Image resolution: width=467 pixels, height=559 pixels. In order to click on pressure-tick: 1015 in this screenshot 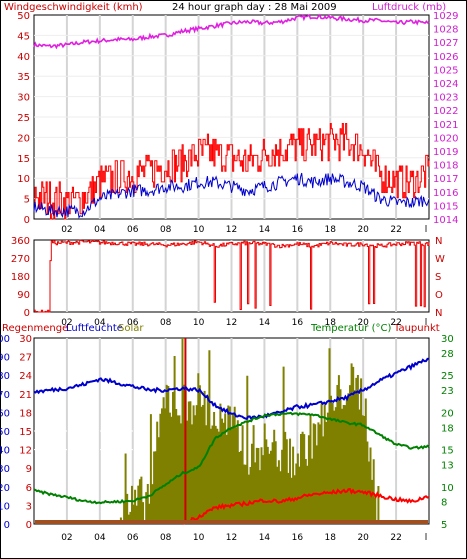, I will do `click(445, 206)`.